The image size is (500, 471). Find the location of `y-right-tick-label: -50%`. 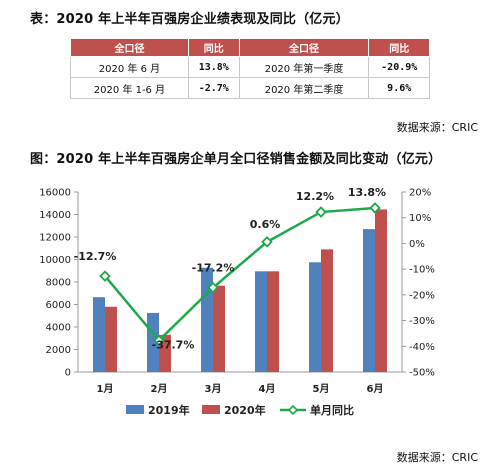

y-right-tick-label: -50% is located at coordinates (422, 373).